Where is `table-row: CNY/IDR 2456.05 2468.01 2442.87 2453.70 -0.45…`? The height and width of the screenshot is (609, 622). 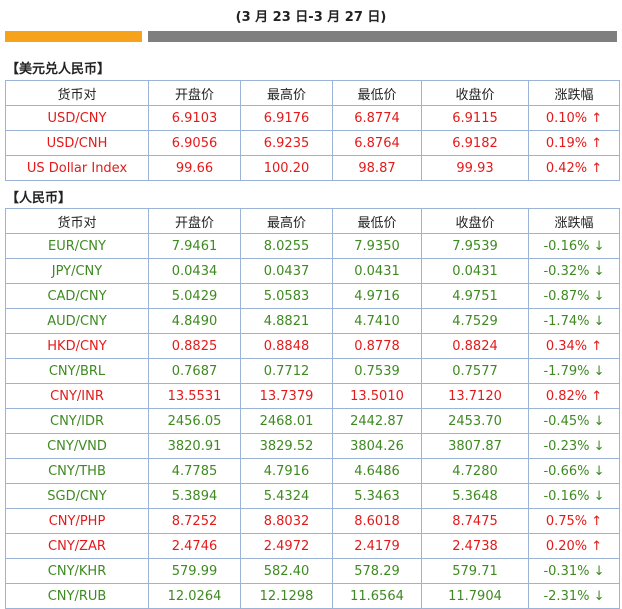
table-row: CNY/IDR 2456.05 2468.01 2442.87 2453.70 -0.45… is located at coordinates (312, 421).